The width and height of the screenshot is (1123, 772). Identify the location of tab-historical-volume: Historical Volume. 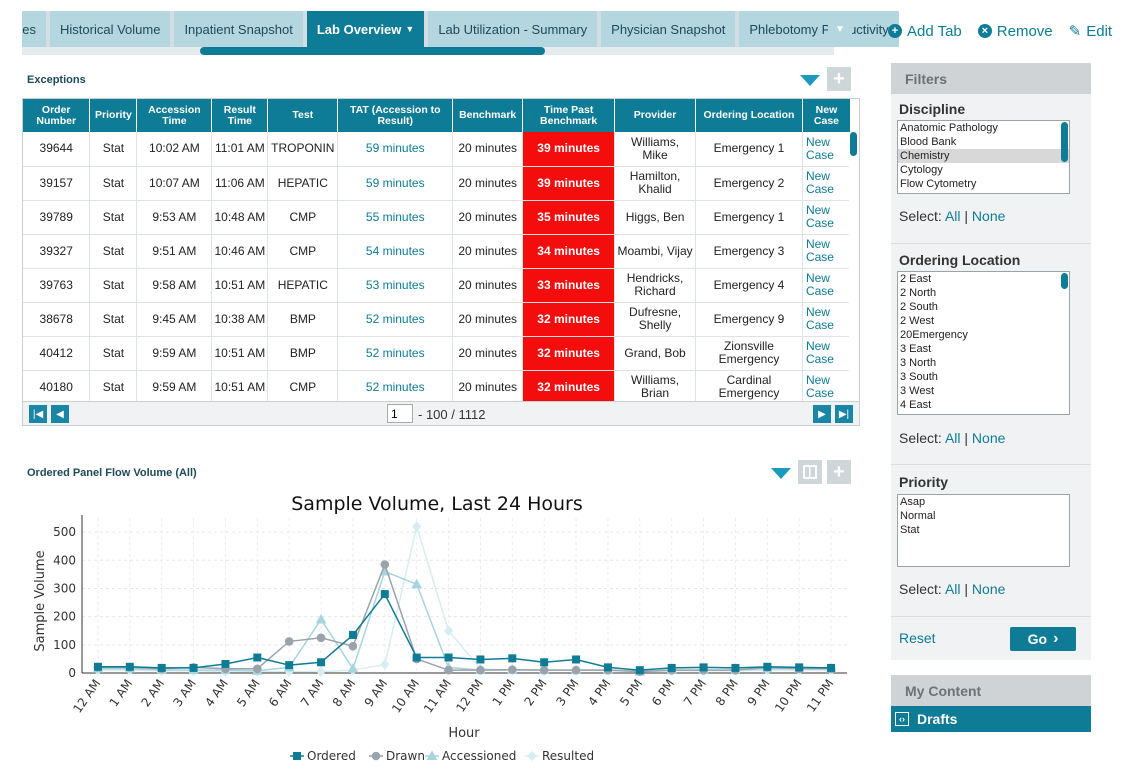
(110, 29).